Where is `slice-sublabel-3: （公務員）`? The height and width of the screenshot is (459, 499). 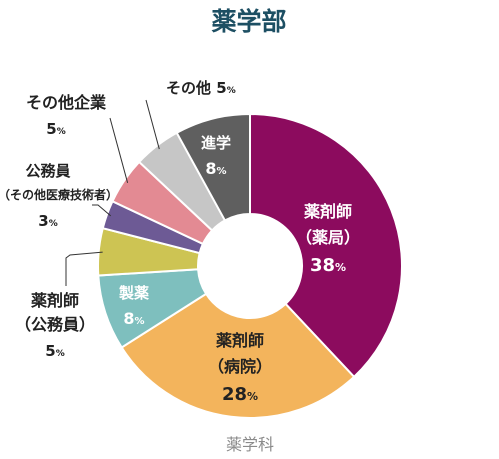 slice-sublabel-3: （公務員） is located at coordinates (55, 324).